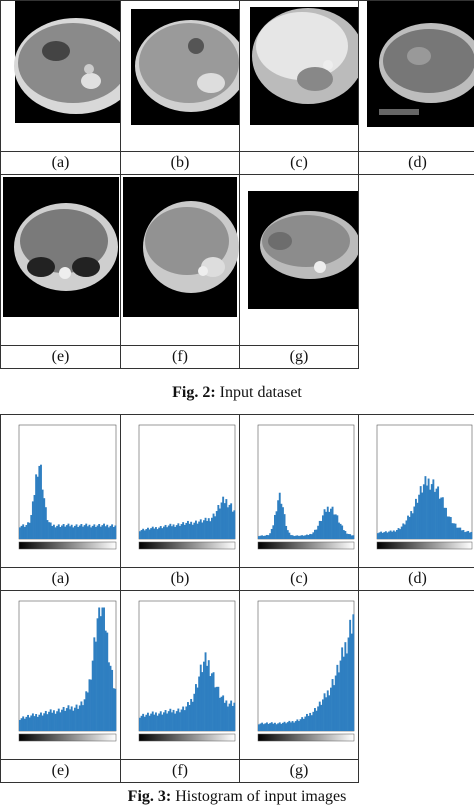  Describe the element at coordinates (258, 392) in the screenshot. I see `figure-2-caption-text: Input dataset` at that location.